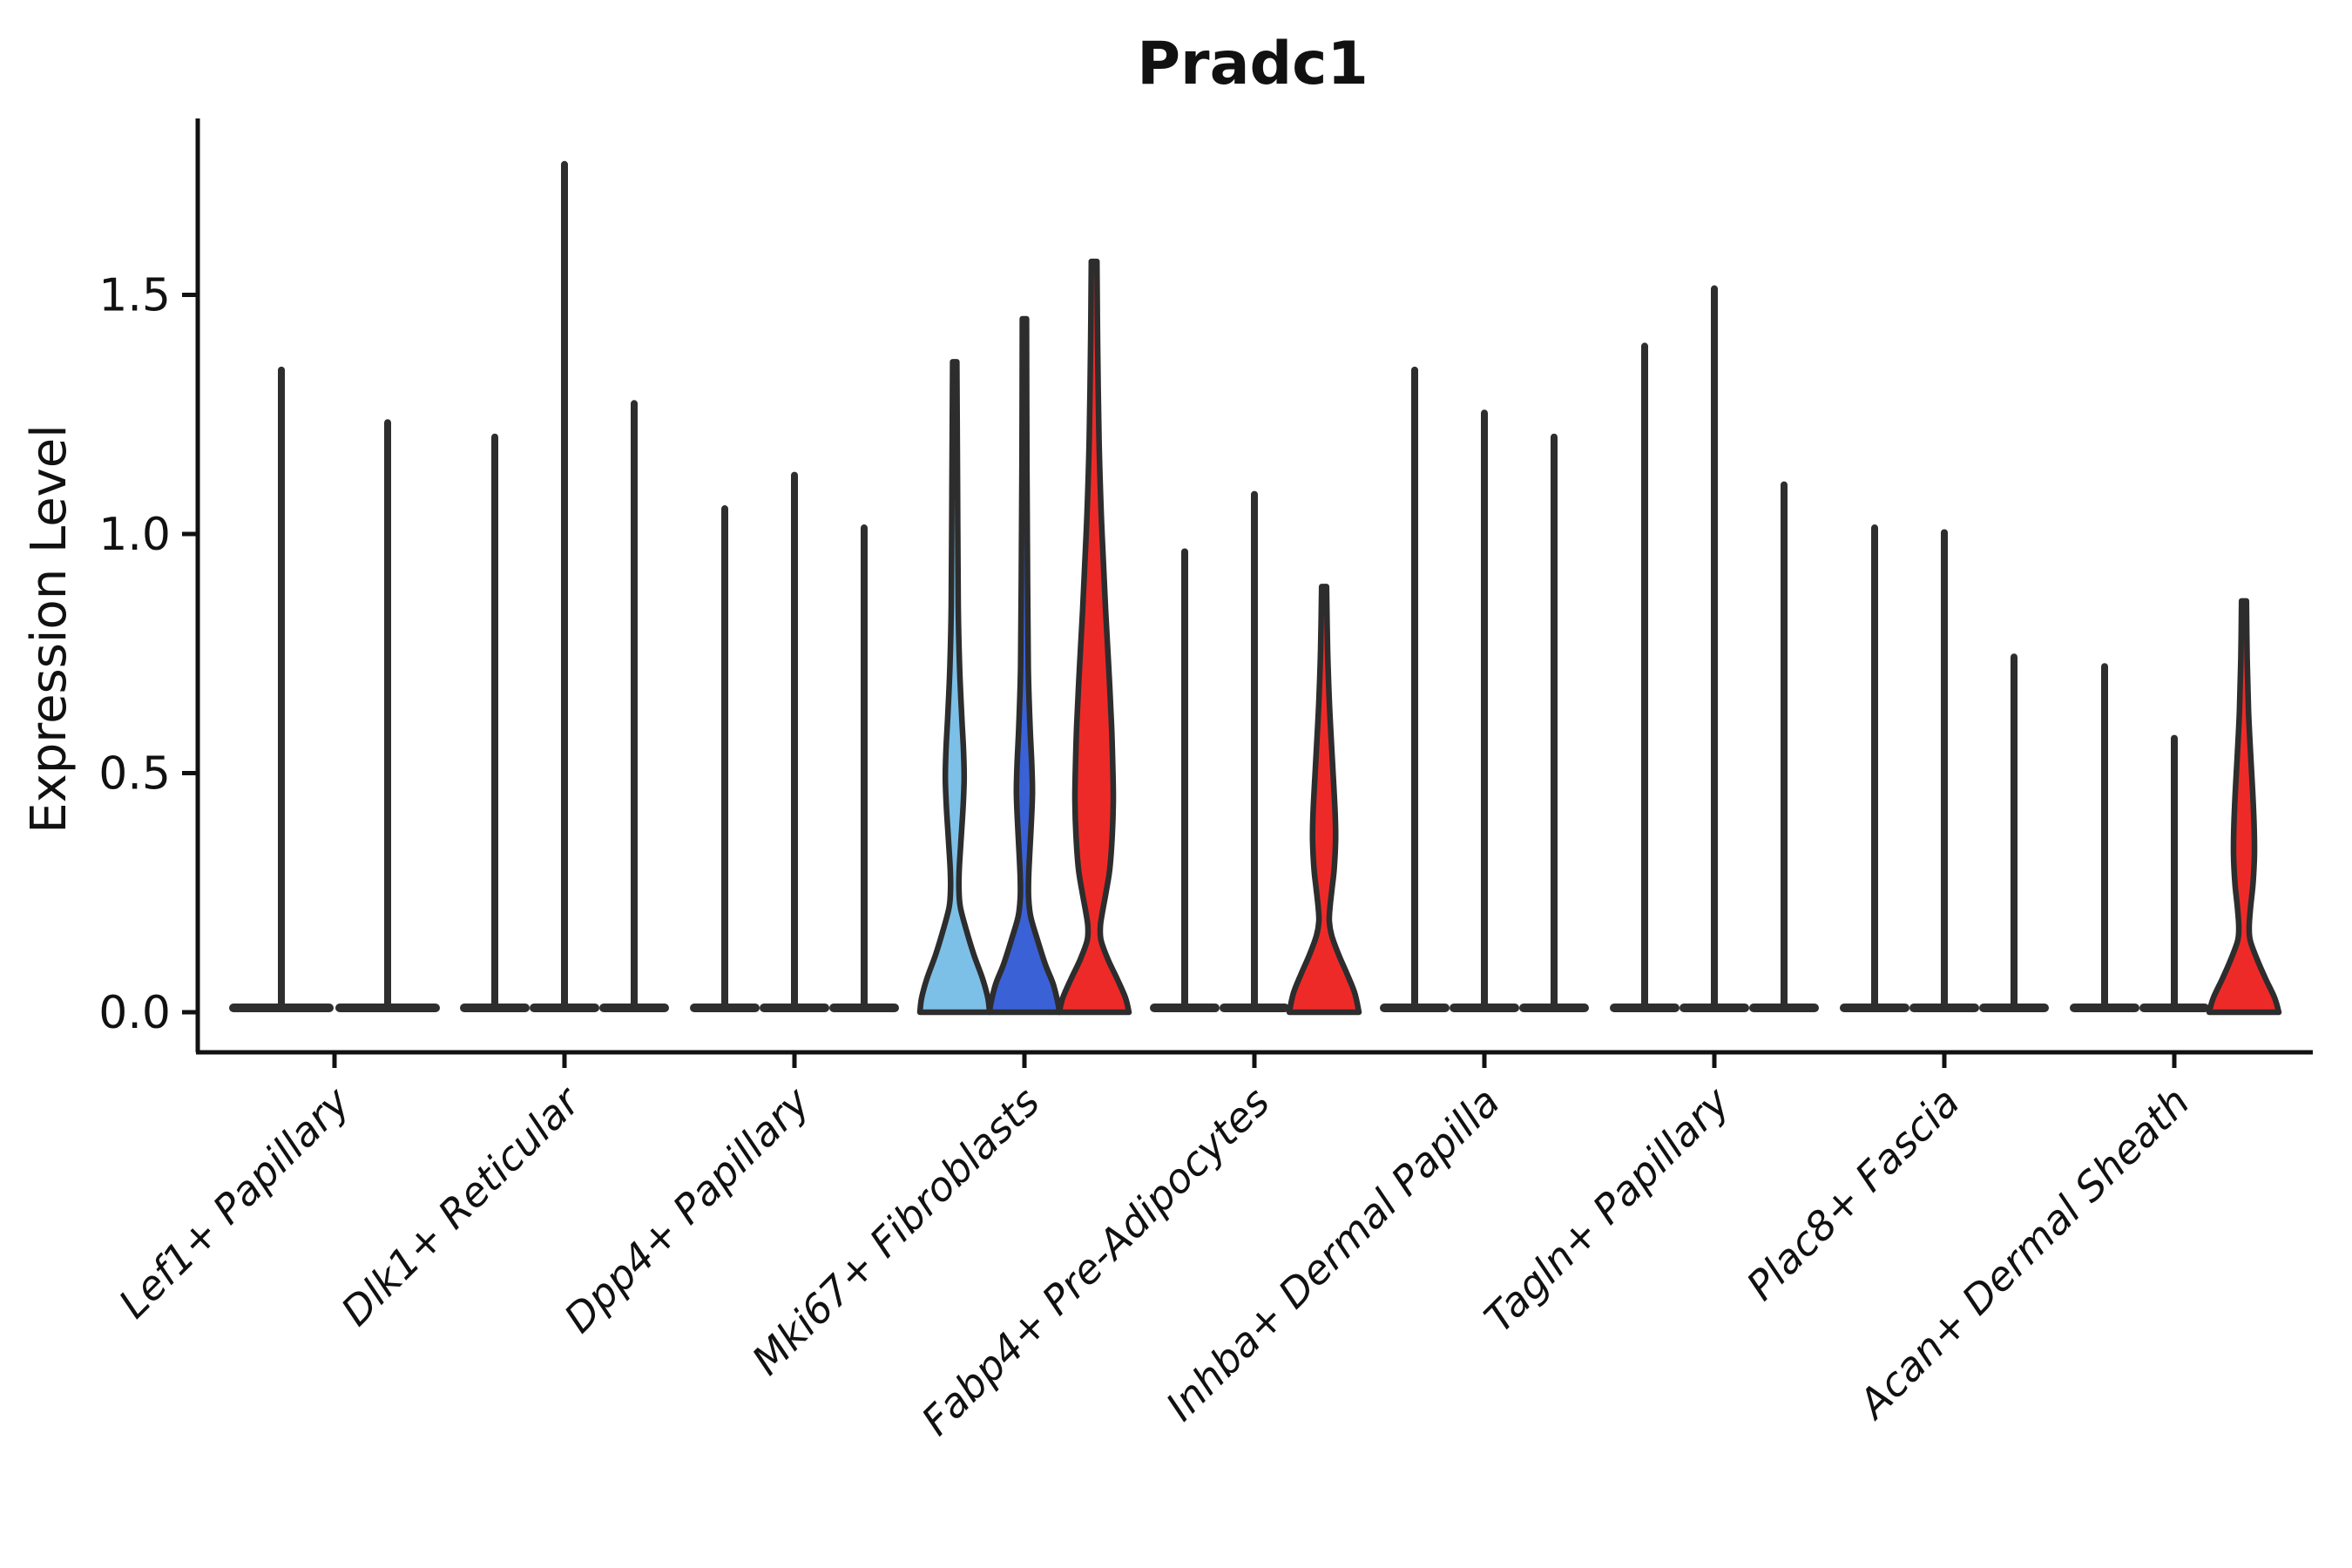 The width and height of the screenshot is (2352, 1568). I want to click on x-tick-label: Lef1+ Papillary, so click(235, 1202).